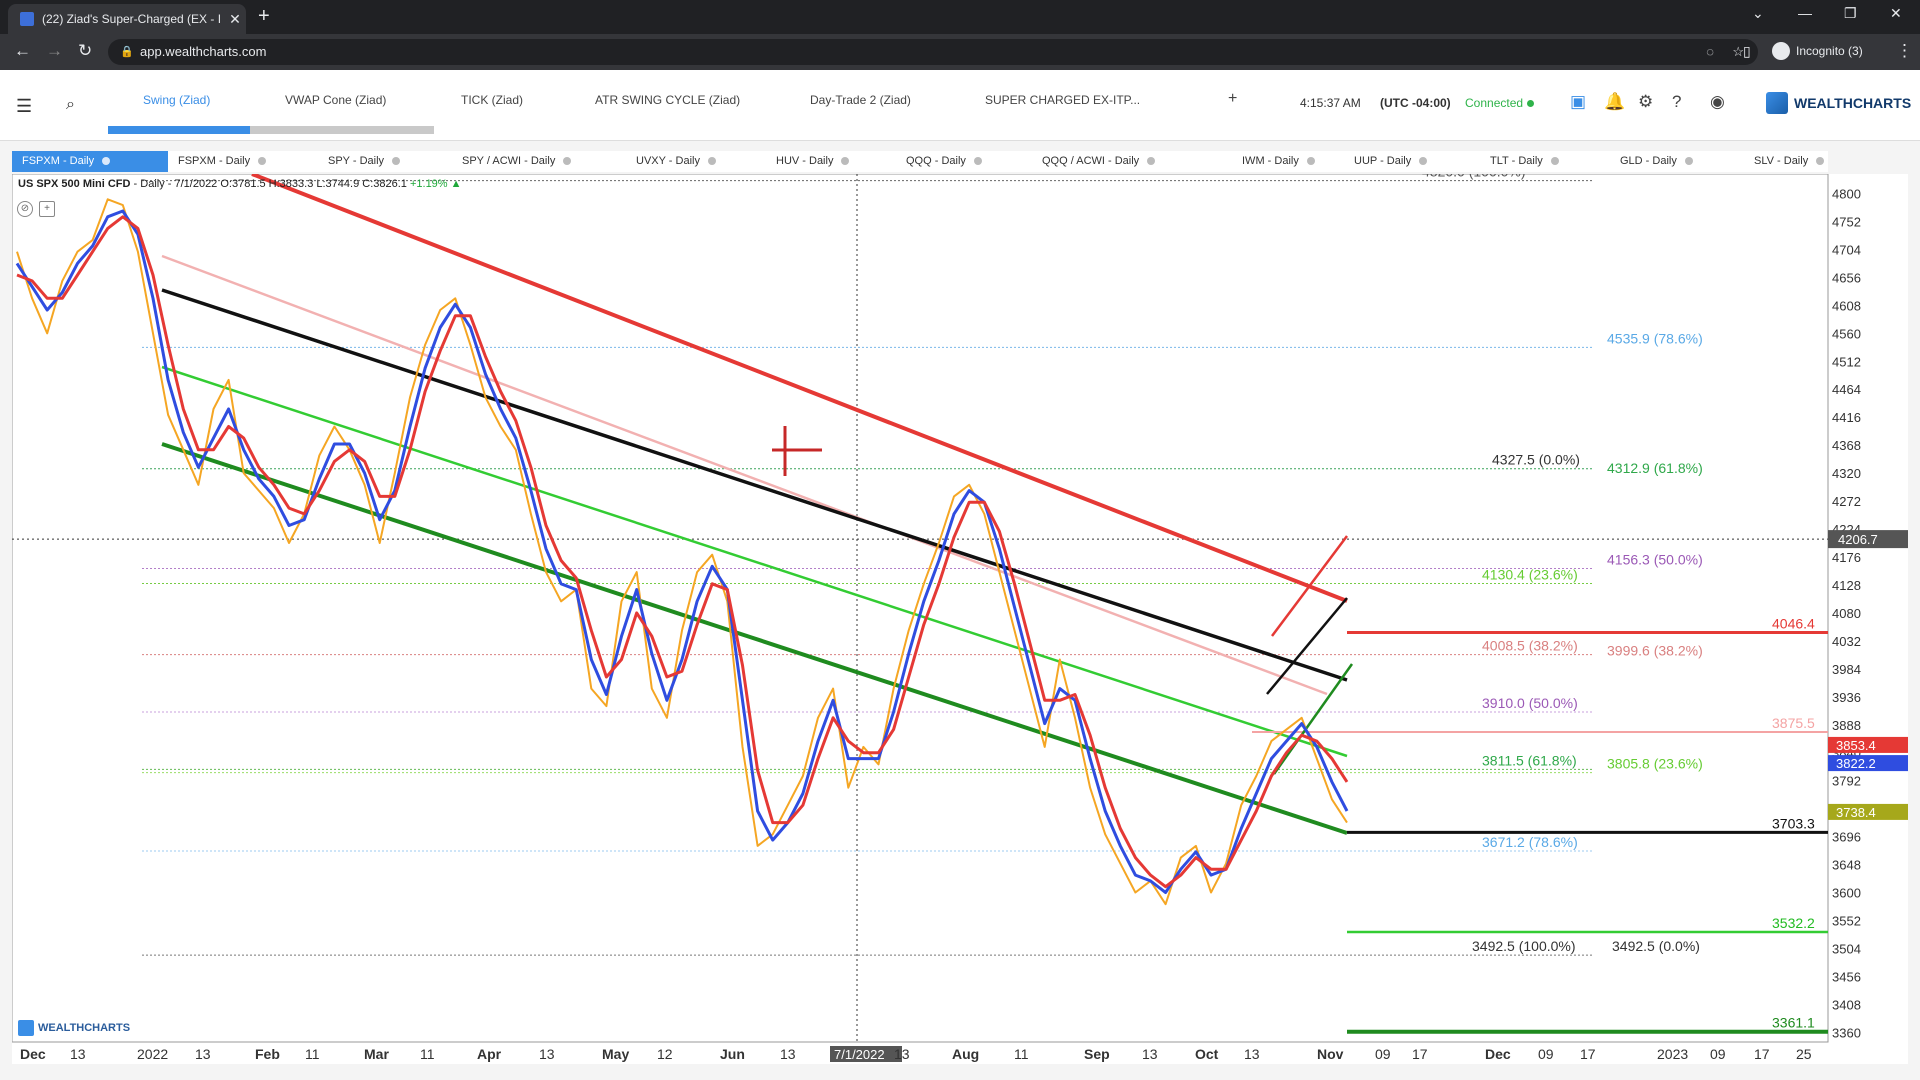  What do you see at coordinates (177, 100) in the screenshot?
I see `tab-swing: Swing (Ziad)` at bounding box center [177, 100].